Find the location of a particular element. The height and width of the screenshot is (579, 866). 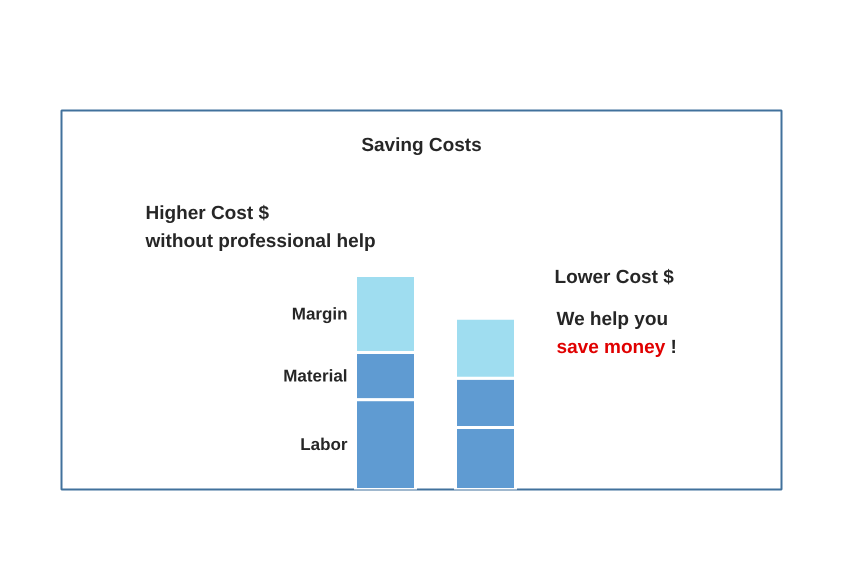

series-label: Labor is located at coordinates (324, 444).